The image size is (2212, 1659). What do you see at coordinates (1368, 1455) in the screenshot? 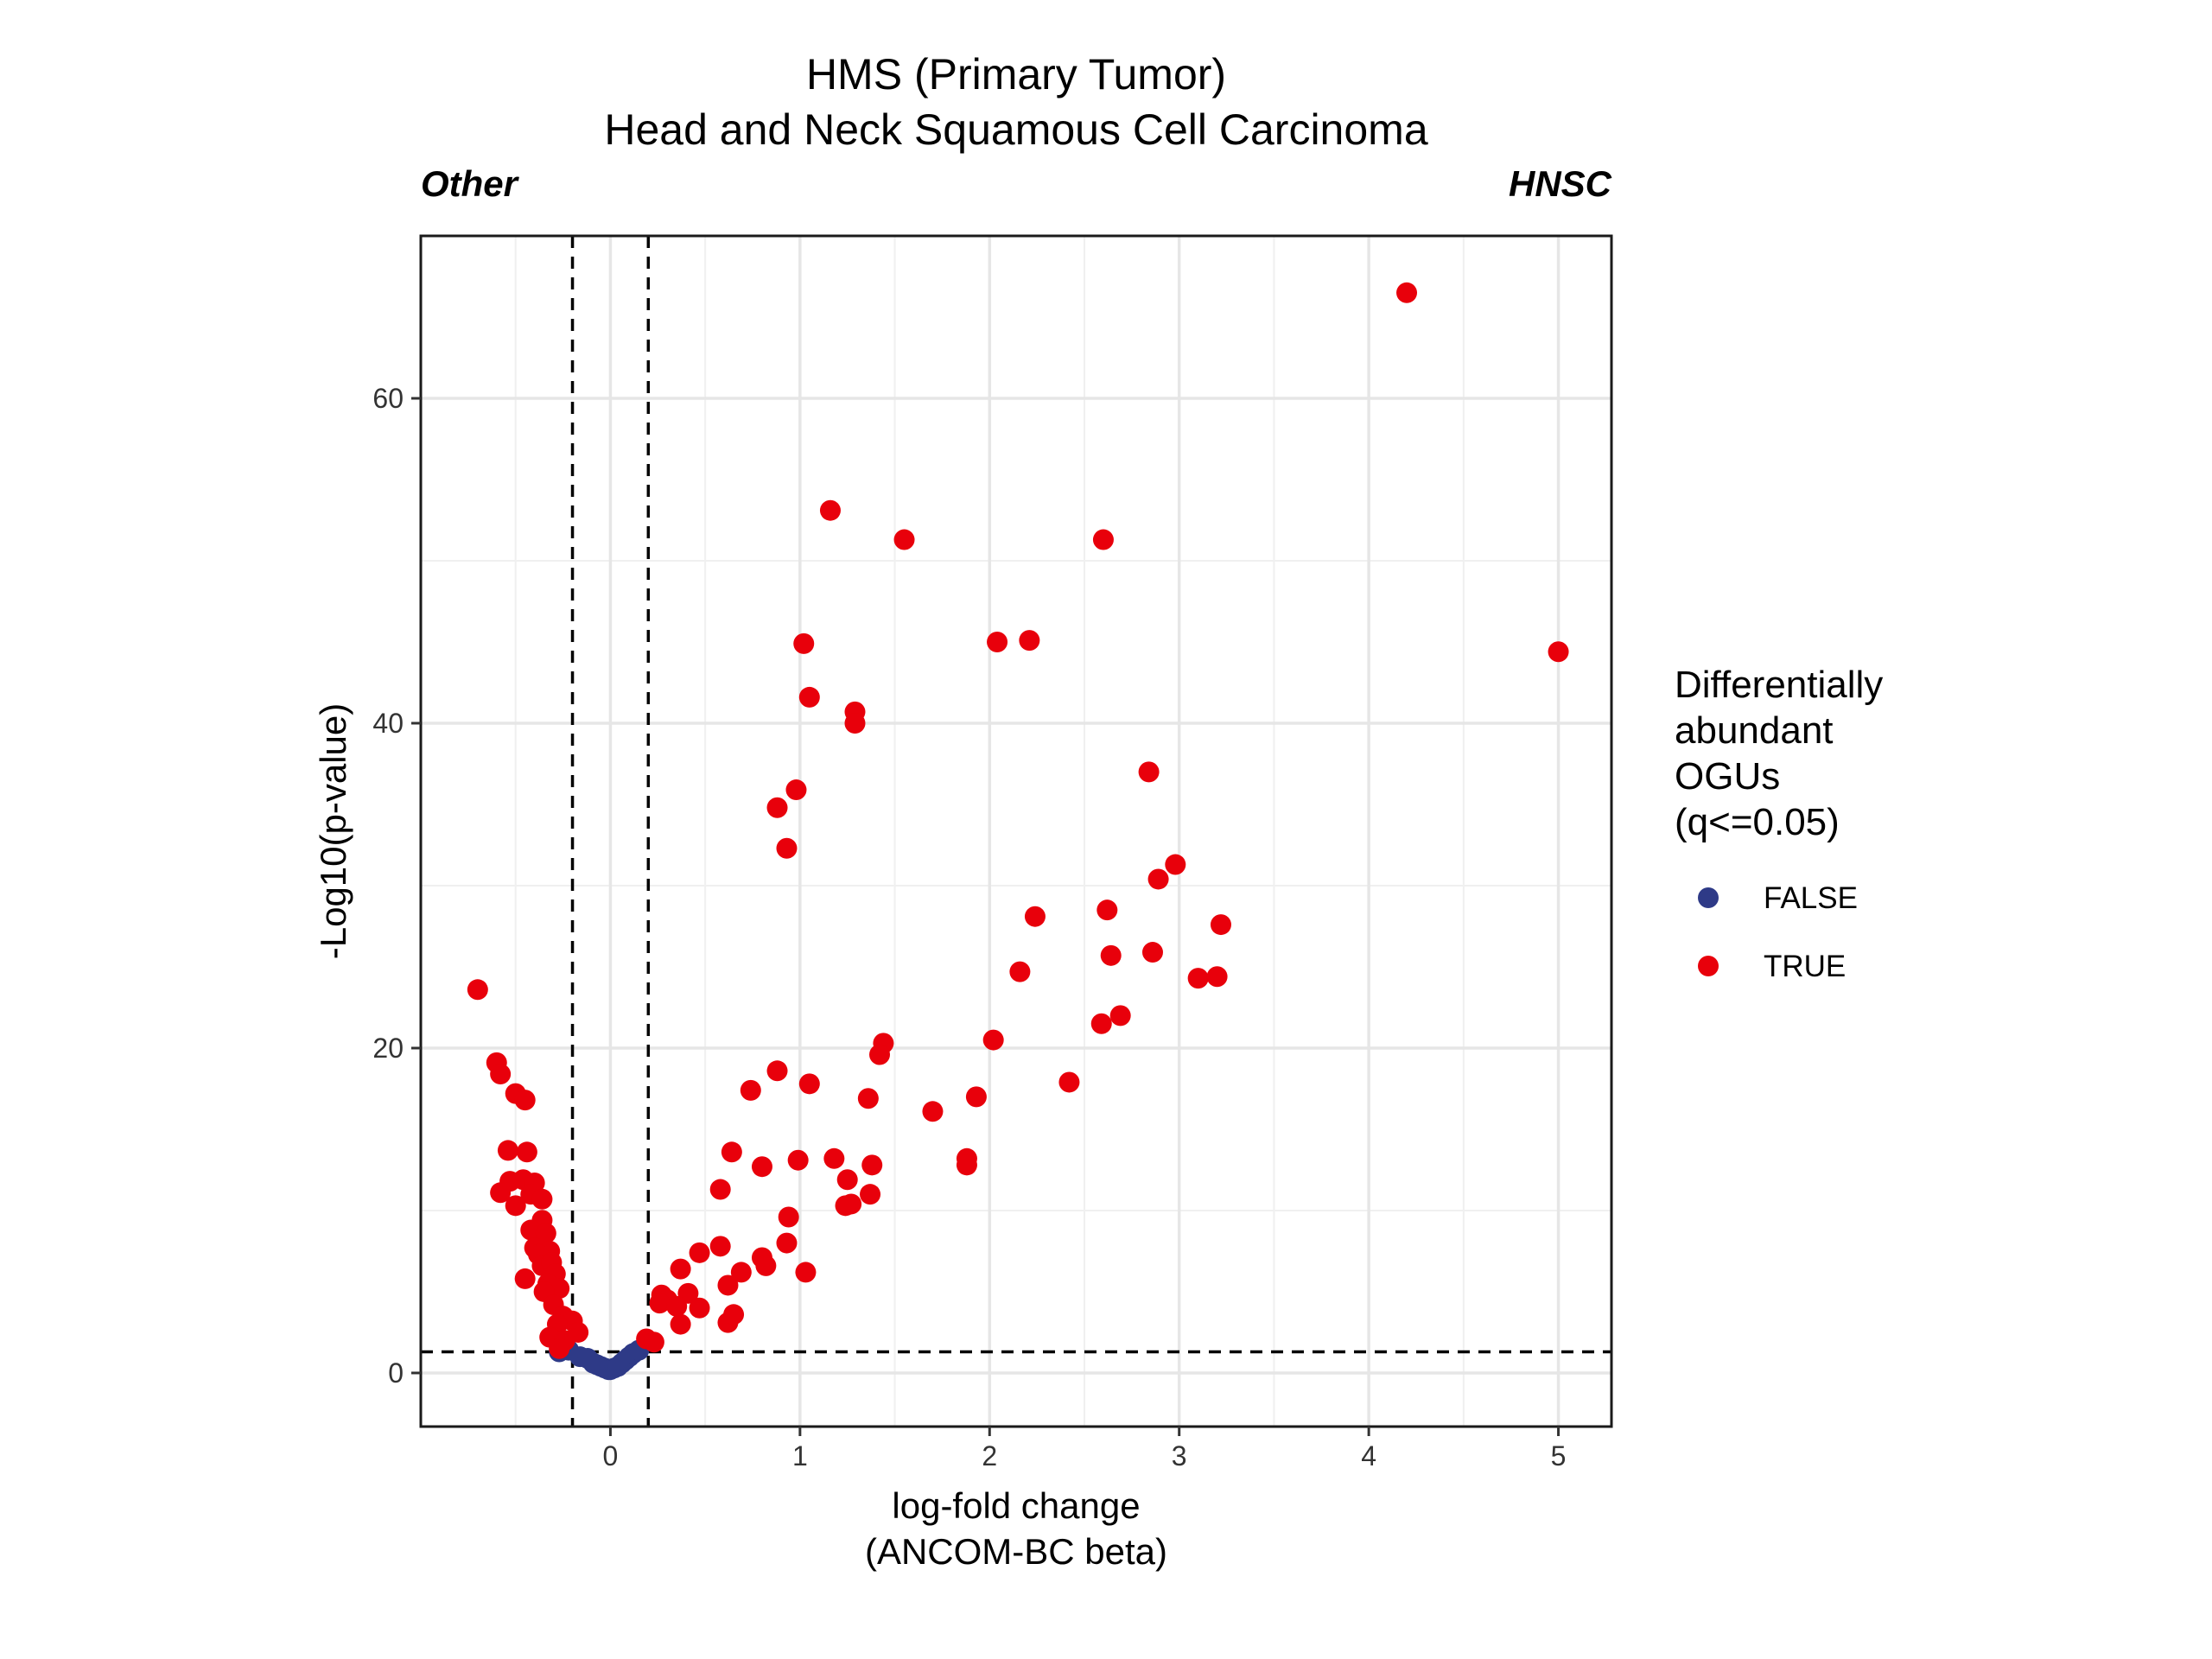
I see `x-tick-label: 4` at bounding box center [1368, 1455].